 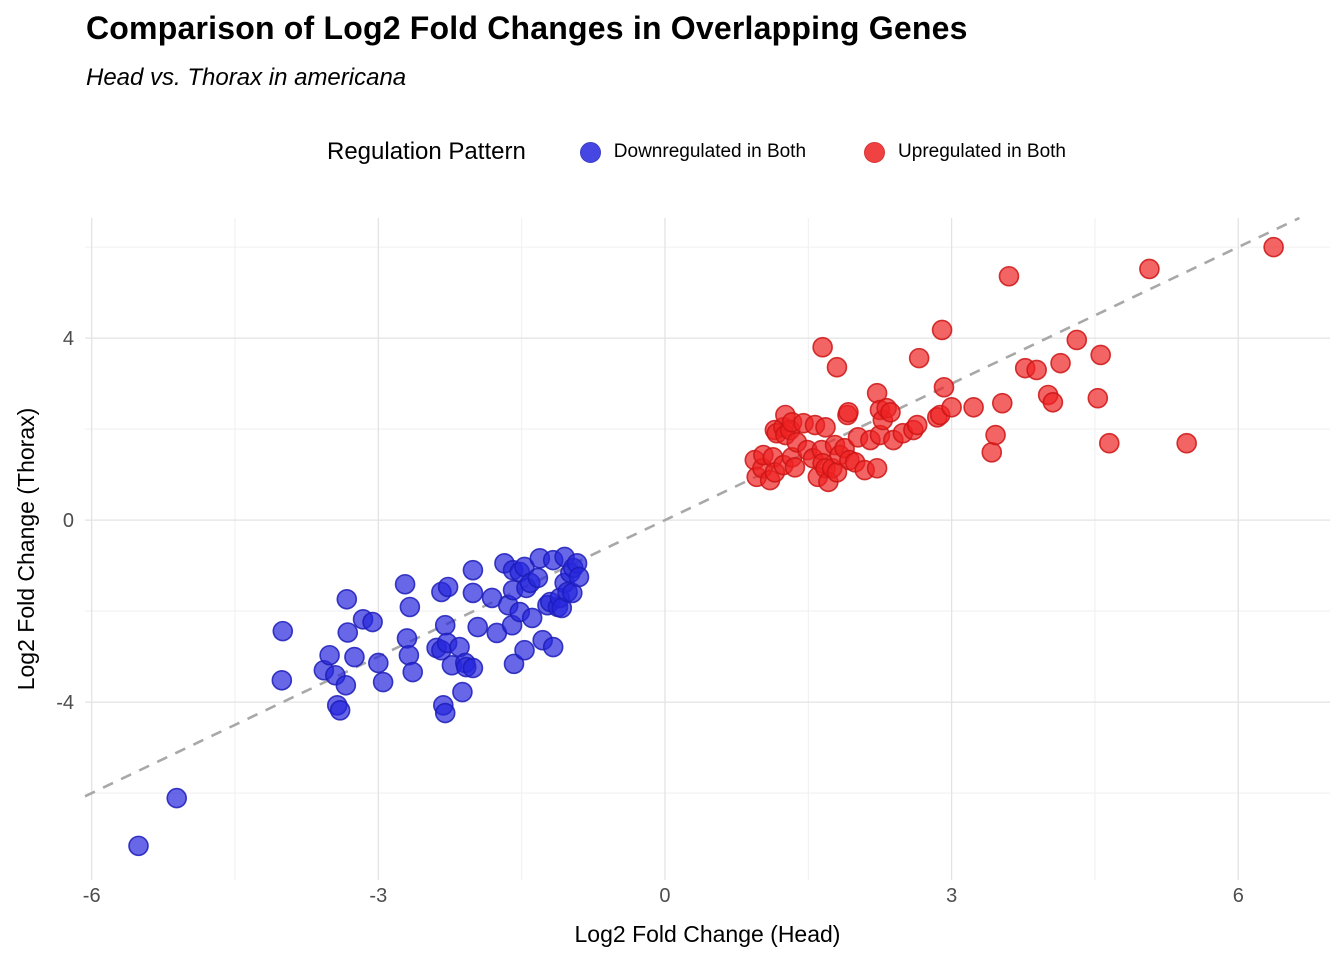 I want to click on legend-item-upregulated: Upregulated in Both, so click(x=965, y=152).